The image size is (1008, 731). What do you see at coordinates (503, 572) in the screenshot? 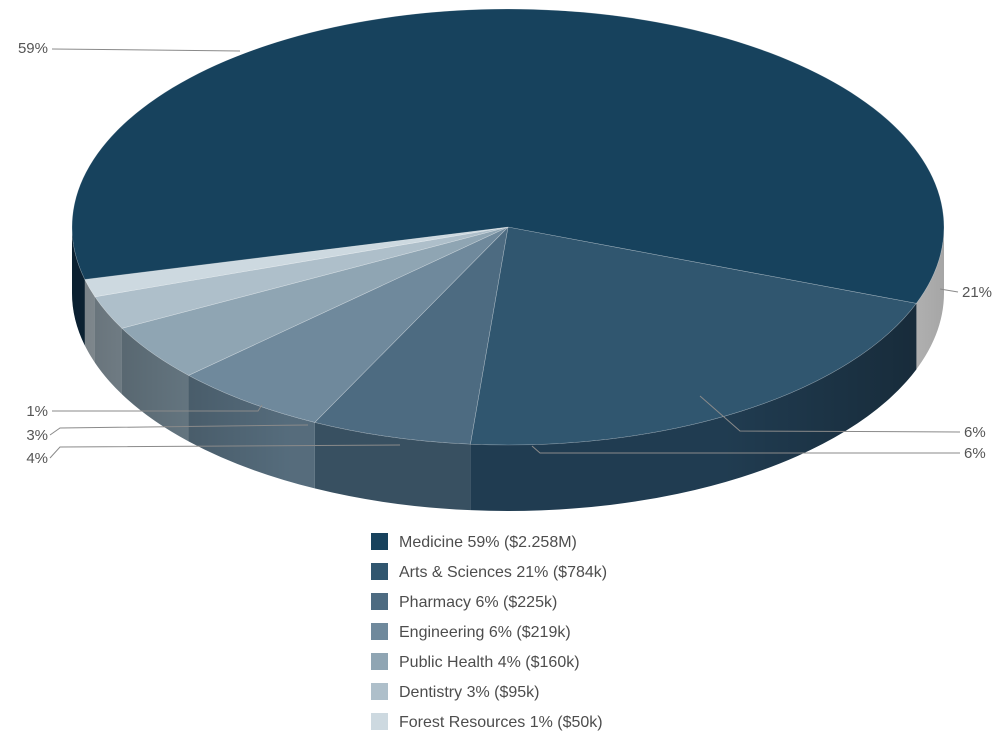
I see `legend-label-arts-sciences: Arts & Sciences 21% ($784k)` at bounding box center [503, 572].